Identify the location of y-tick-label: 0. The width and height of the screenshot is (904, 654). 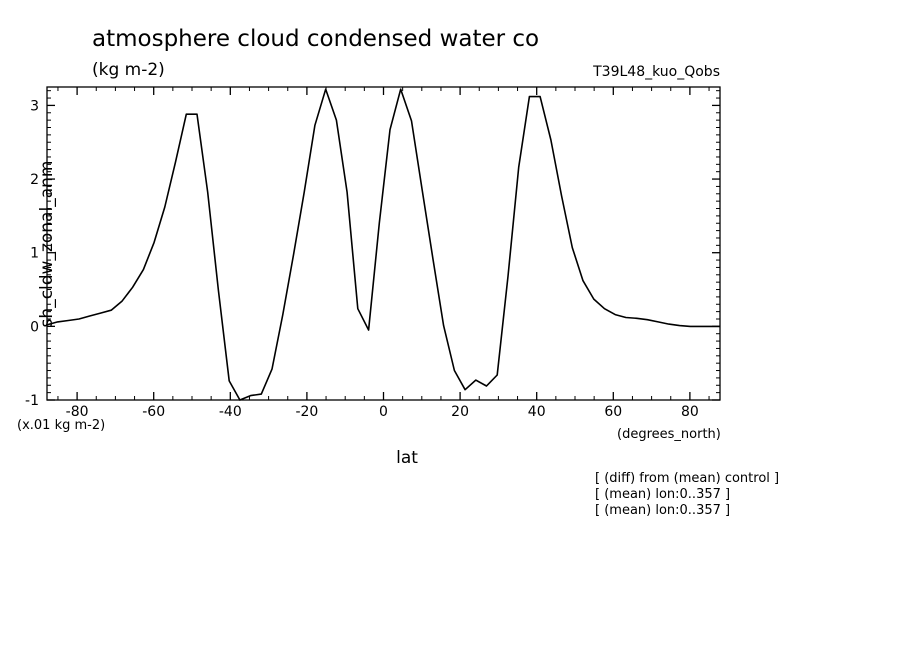
(34, 327).